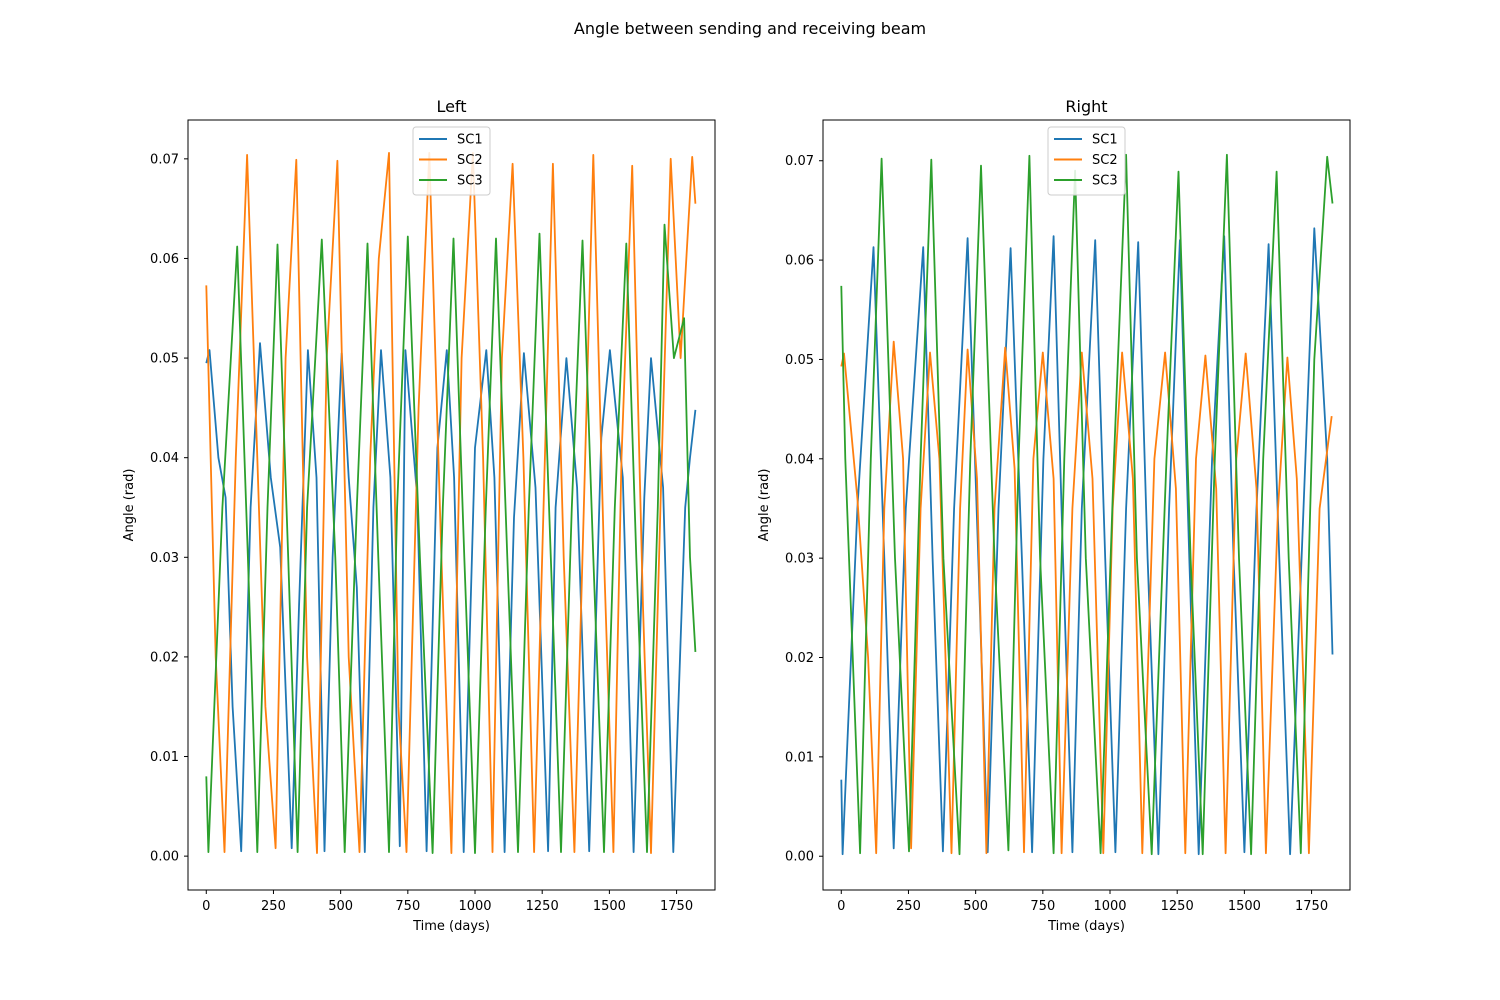  What do you see at coordinates (164, 558) in the screenshot?
I see `y-tick-label-left: 0.03` at bounding box center [164, 558].